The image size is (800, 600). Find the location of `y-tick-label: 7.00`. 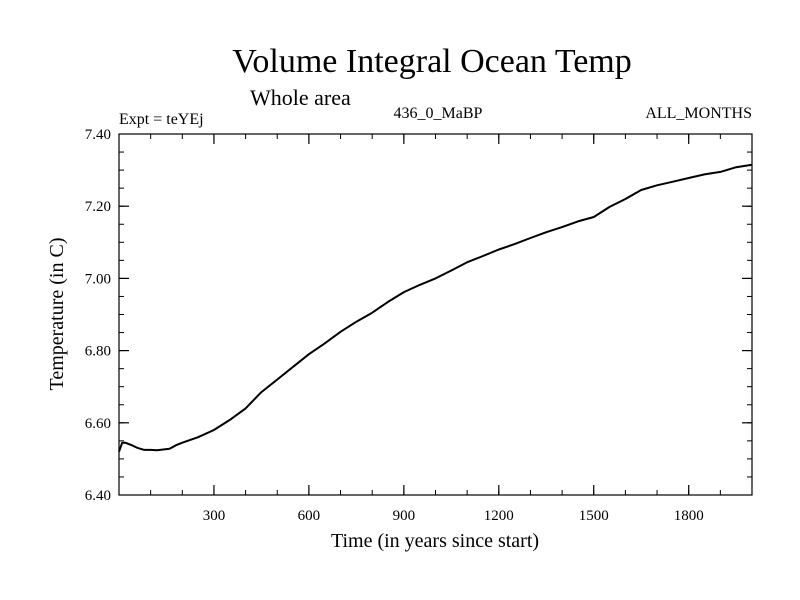

y-tick-label: 7.00 is located at coordinates (98, 279).